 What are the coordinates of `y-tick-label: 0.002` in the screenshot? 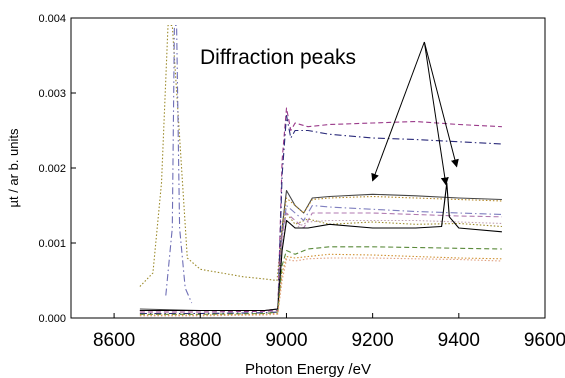 It's located at (52, 169).